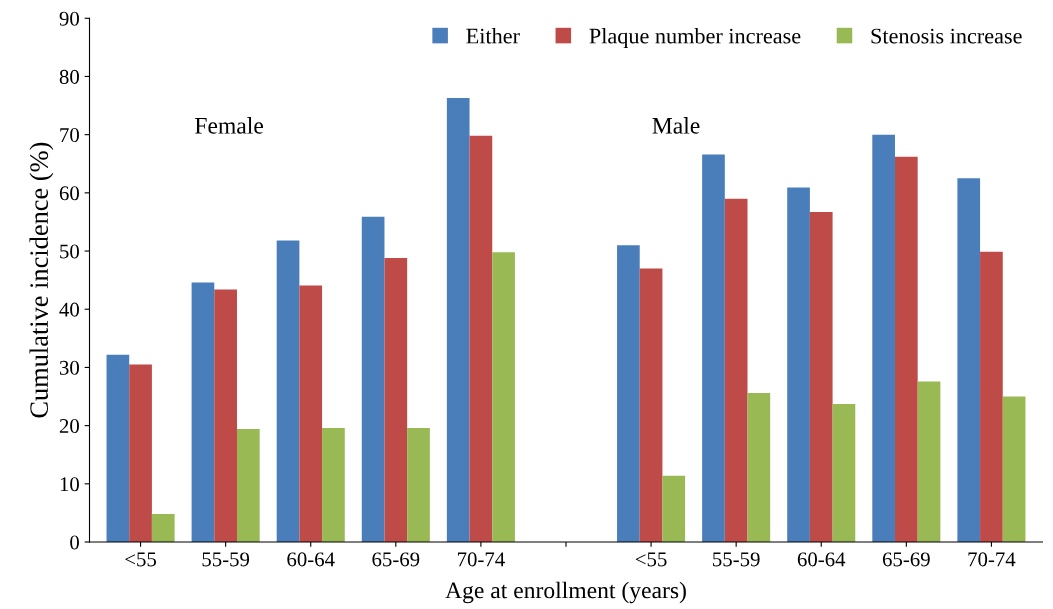  I want to click on legend-label: Plaque number increase, so click(695, 38).